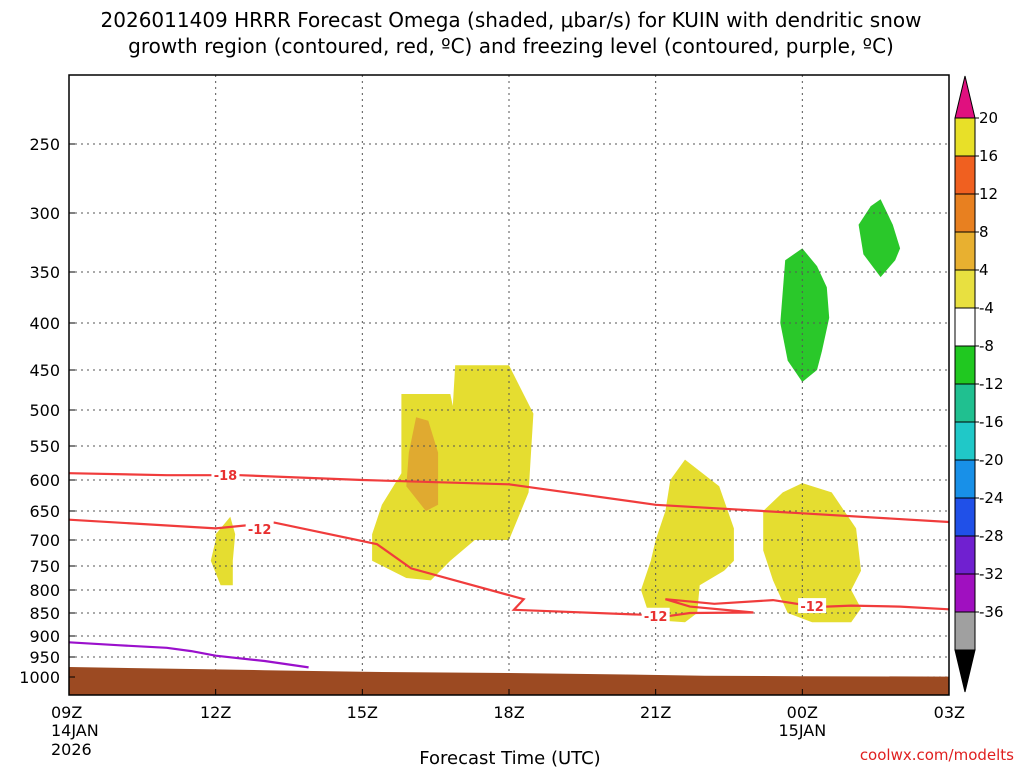 The image size is (1024, 768). Describe the element at coordinates (991, 612) in the screenshot. I see `colorbar-label-13: -36` at that location.